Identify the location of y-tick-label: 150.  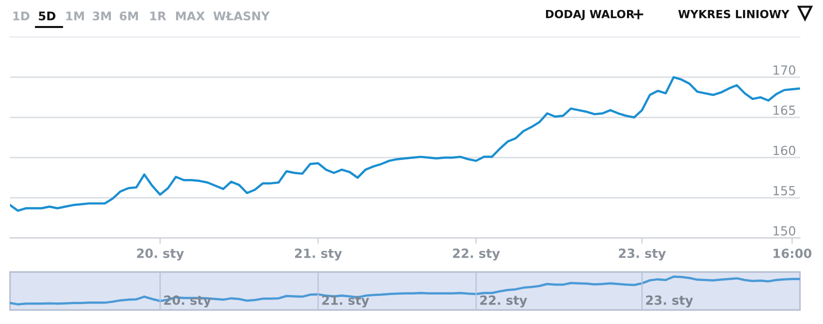
(785, 231).